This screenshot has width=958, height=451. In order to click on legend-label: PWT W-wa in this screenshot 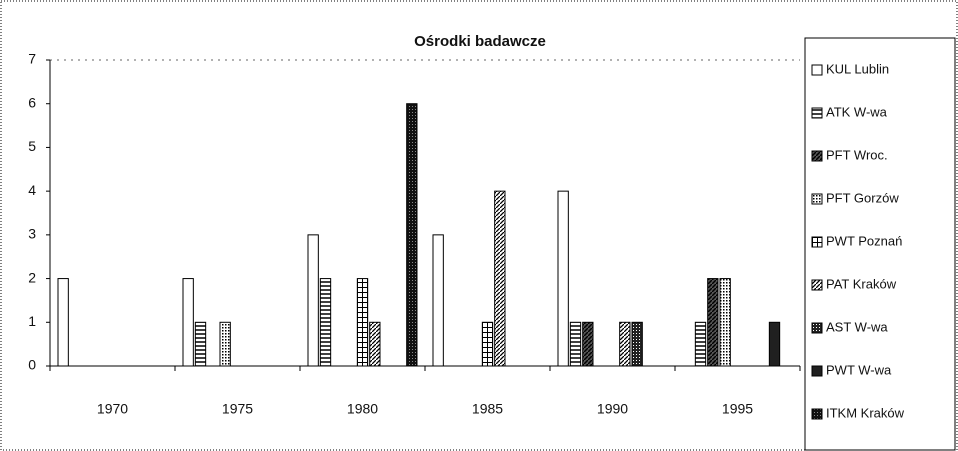, I will do `click(859, 369)`.